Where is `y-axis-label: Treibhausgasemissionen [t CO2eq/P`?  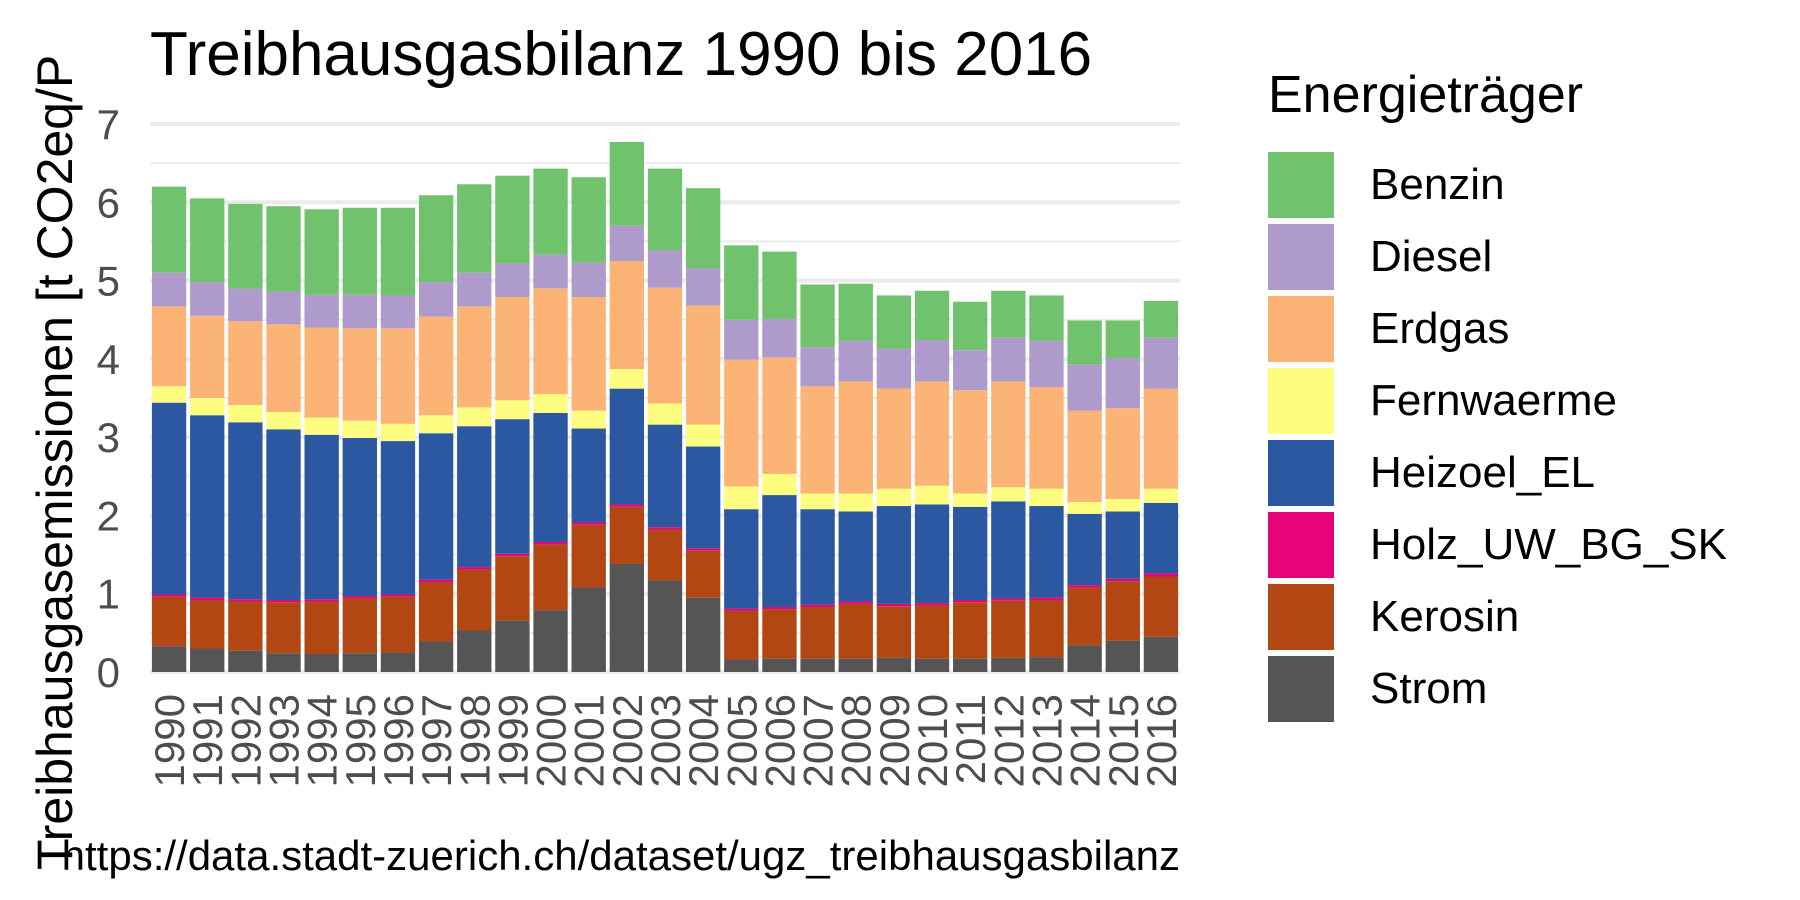
y-axis-label: Treibhausgasemissionen [t CO2eq/P is located at coordinates (55, 462).